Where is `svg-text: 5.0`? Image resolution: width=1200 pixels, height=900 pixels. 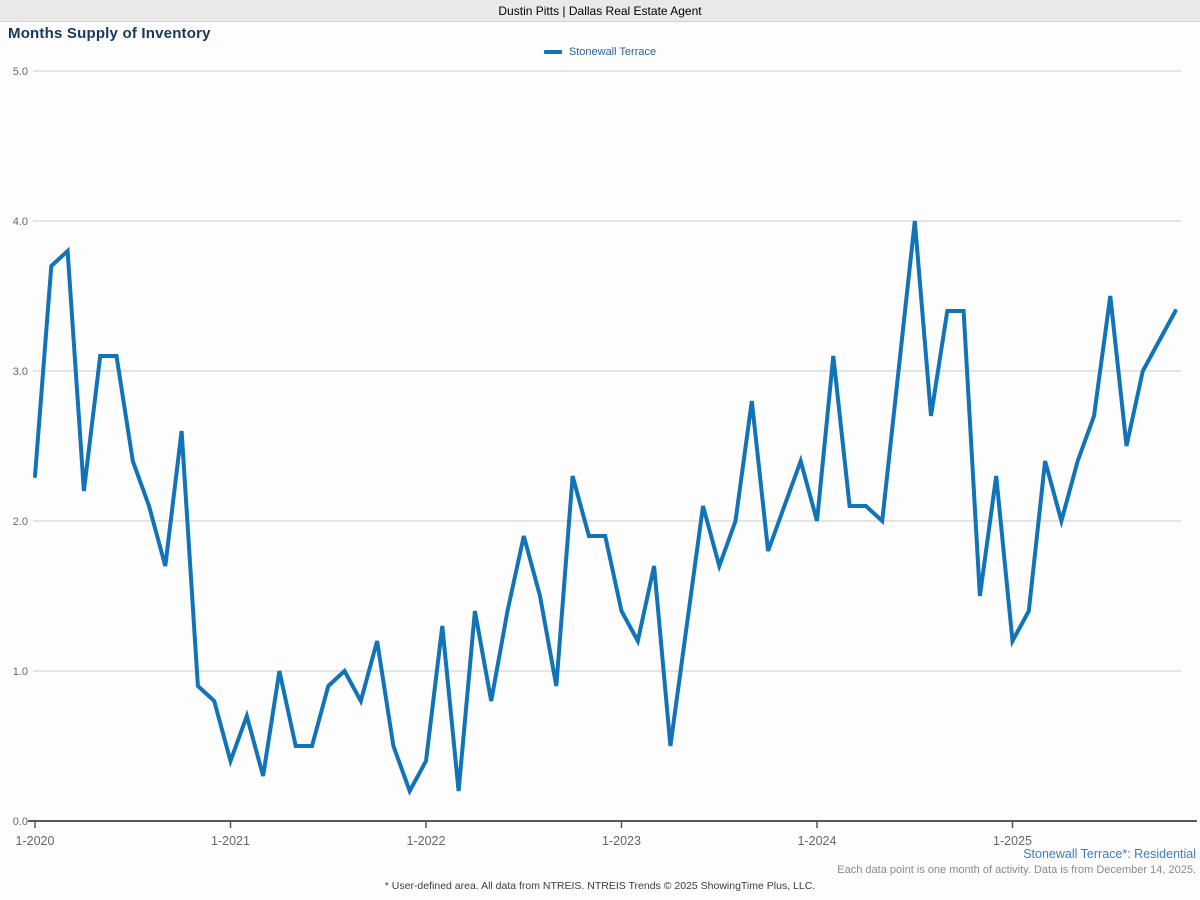 svg-text: 5.0 is located at coordinates (20, 72).